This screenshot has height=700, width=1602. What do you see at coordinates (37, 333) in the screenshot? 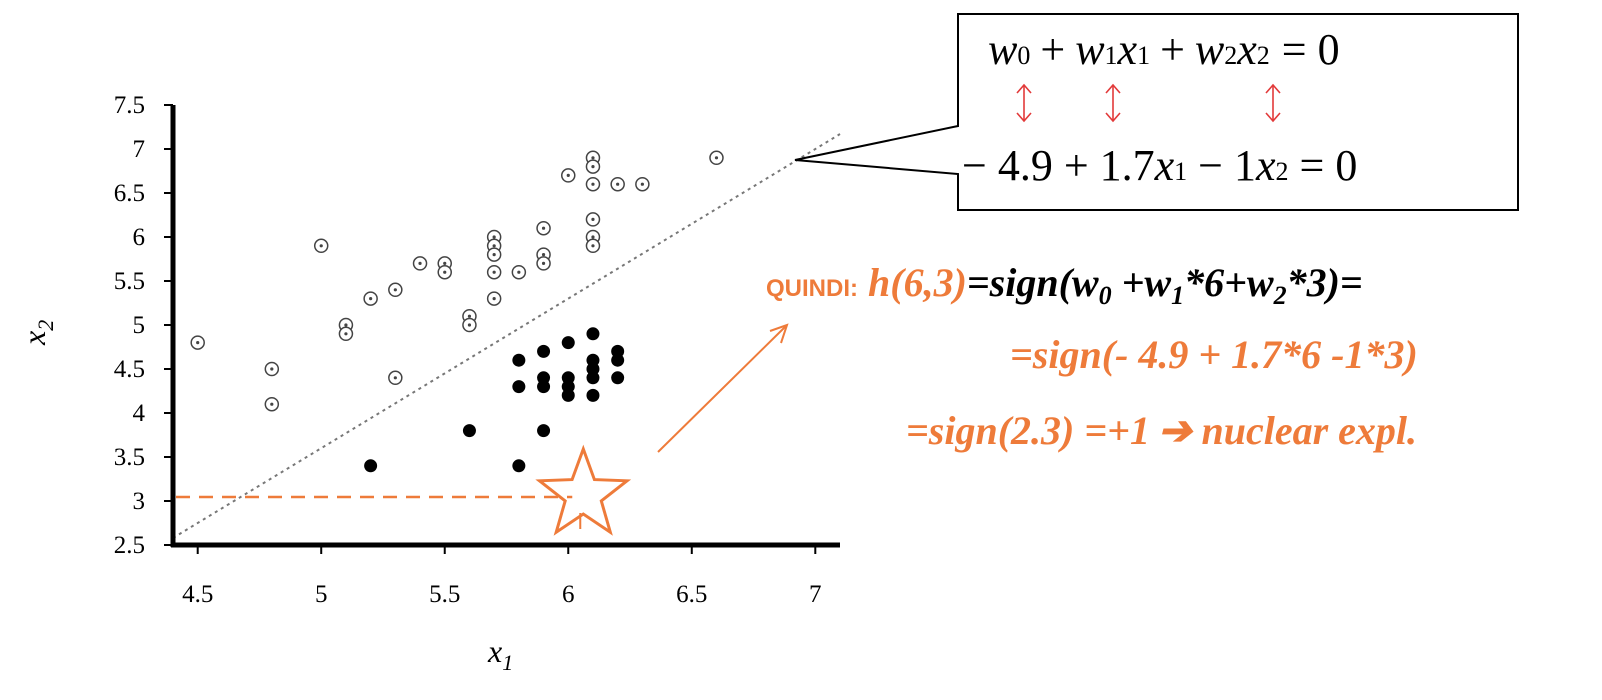
I see `y-axis-title: x2` at bounding box center [37, 333].